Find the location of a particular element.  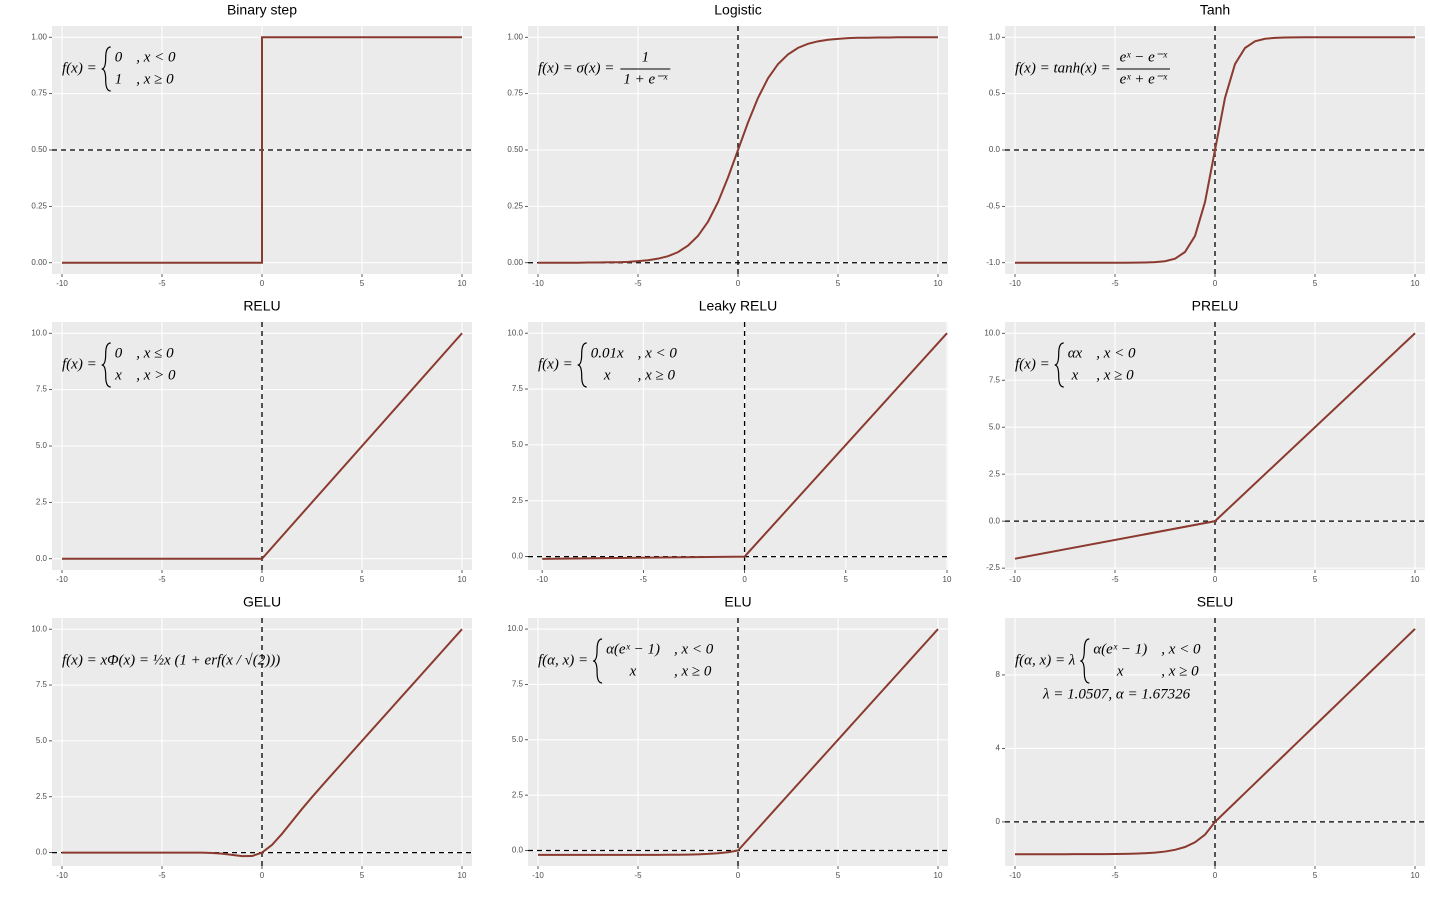

case-expression: αx is located at coordinates (1075, 353).